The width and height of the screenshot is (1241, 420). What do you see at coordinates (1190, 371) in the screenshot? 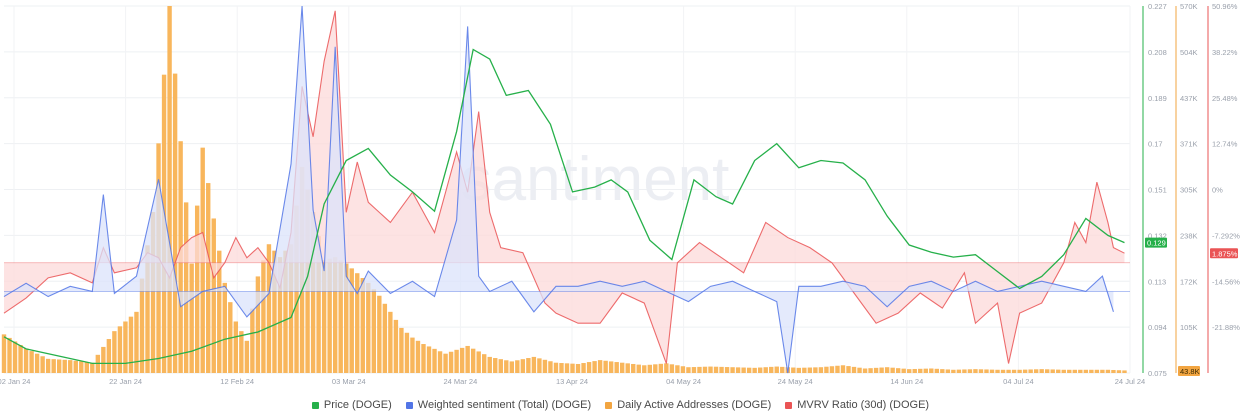
I see `daa-badge-label: 43.8K` at bounding box center [1190, 371].